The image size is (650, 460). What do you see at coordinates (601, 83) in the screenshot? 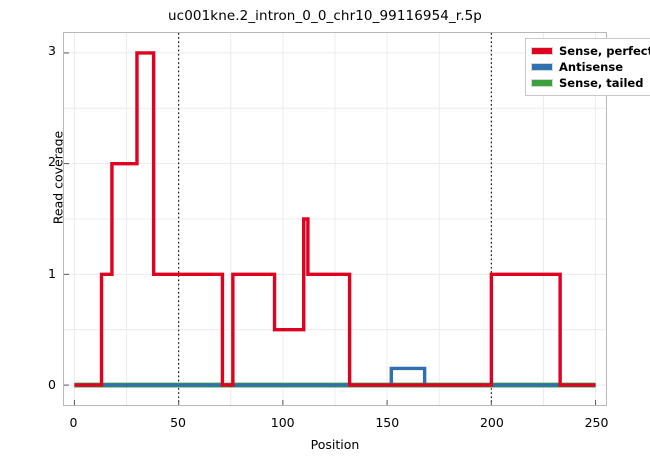
I see `legend-label: Sense, tailed` at bounding box center [601, 83].